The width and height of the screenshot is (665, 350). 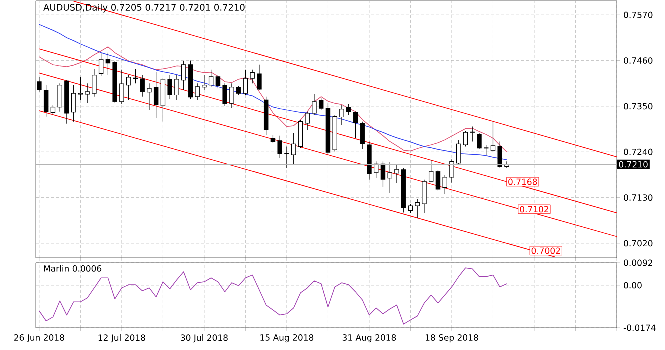 What do you see at coordinates (640, 328) in the screenshot?
I see `y-tick-label: -0.0174` at bounding box center [640, 328].